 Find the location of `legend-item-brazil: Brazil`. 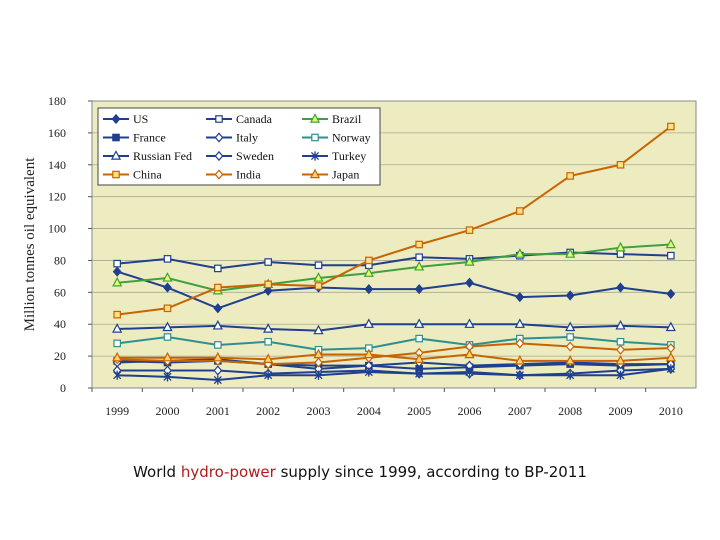

legend-item-brazil: Brazil is located at coordinates (332, 119).